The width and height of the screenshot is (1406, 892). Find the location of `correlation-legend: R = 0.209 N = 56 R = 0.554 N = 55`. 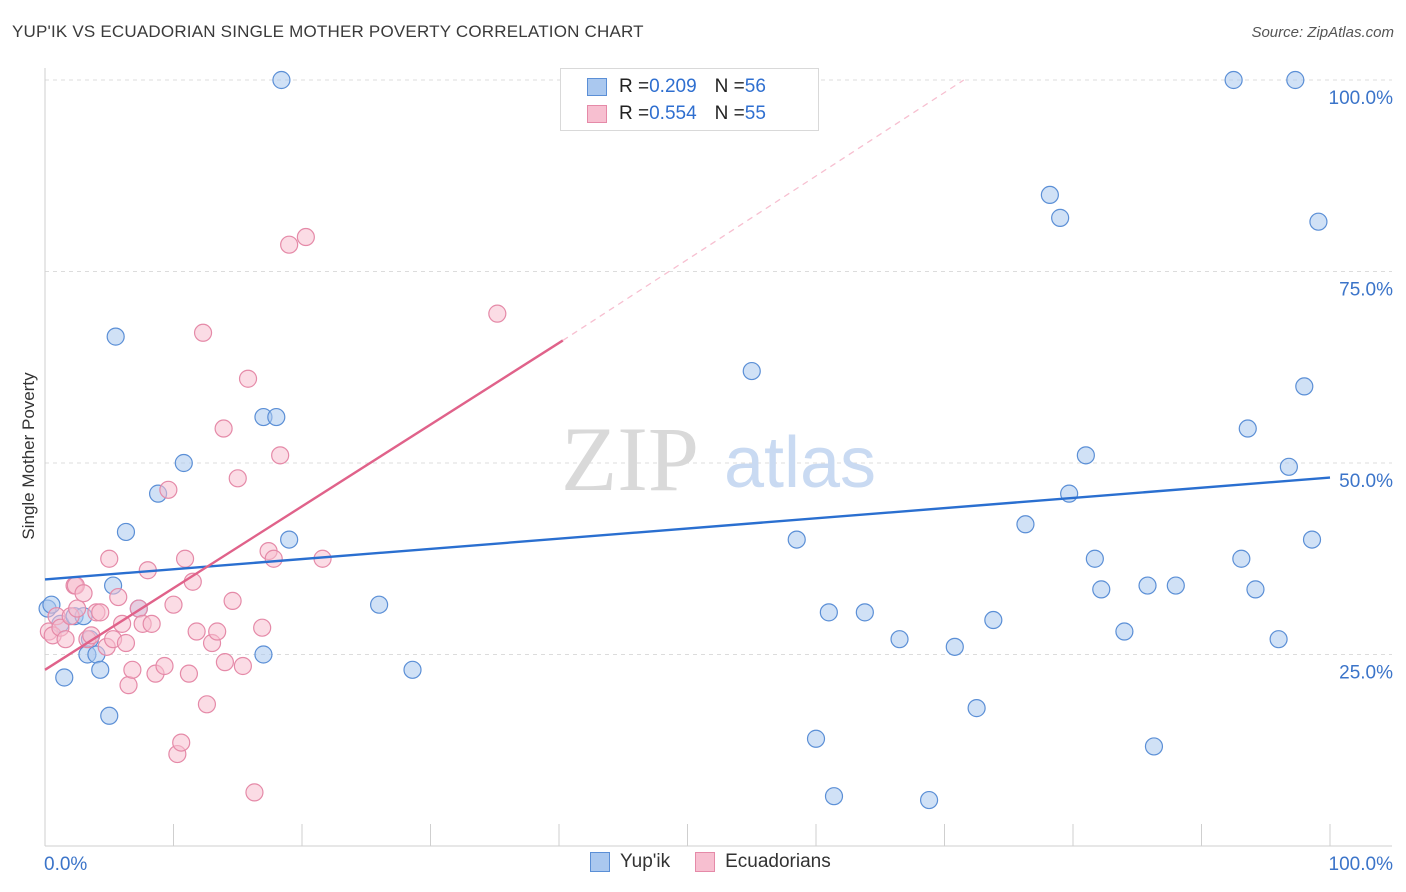

correlation-legend: R = 0.209 N = 56 R = 0.554 N = 55 is located at coordinates (689, 99).